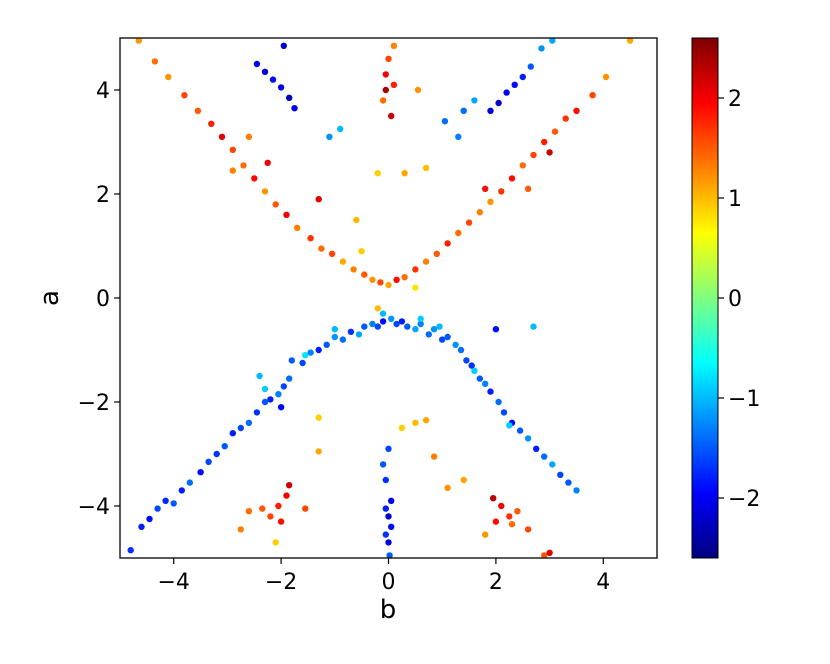 Image resolution: width=830 pixels, height=664 pixels. I want to click on x-tick-label: 4, so click(603, 582).